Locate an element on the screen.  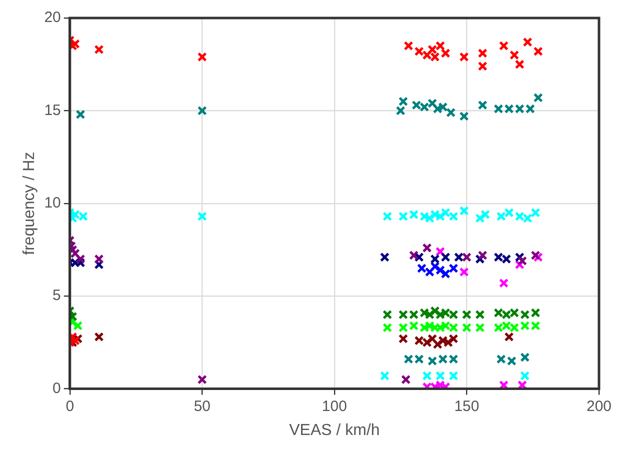
x-tick-label: 50 is located at coordinates (202, 406).